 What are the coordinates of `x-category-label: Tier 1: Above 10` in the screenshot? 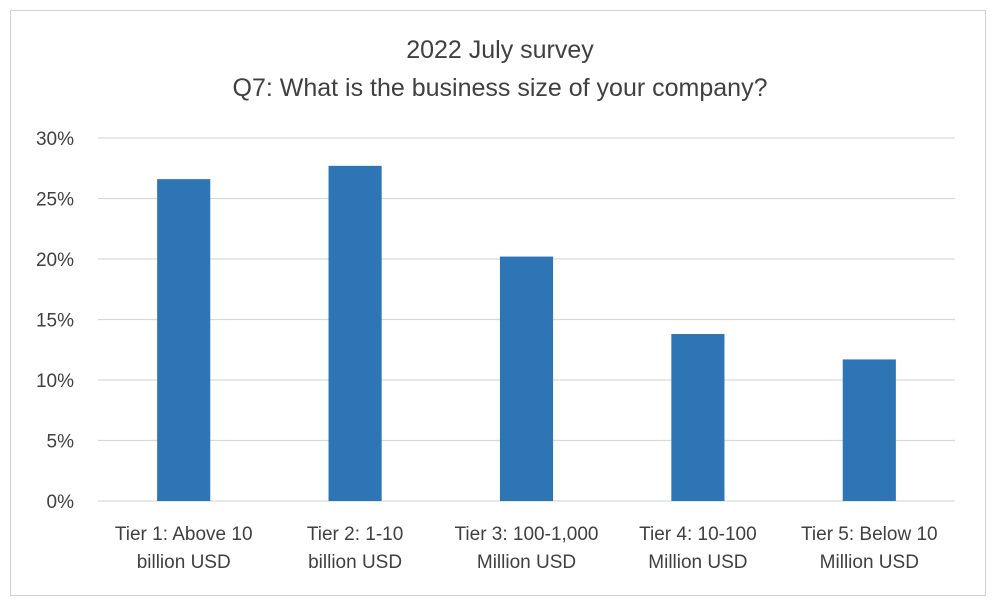 It's located at (184, 534).